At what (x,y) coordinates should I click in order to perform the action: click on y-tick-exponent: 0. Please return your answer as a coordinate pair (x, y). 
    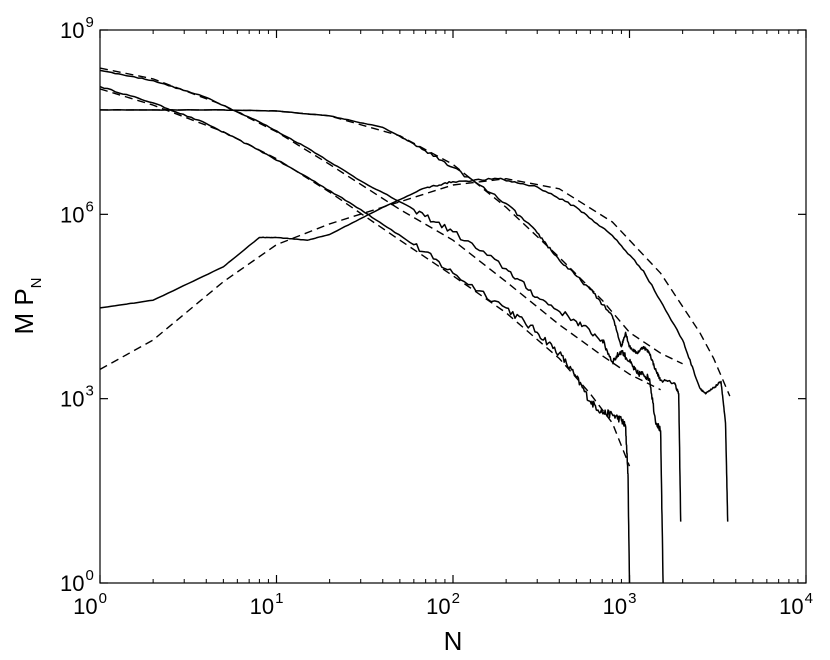
    Looking at the image, I should click on (89, 575).